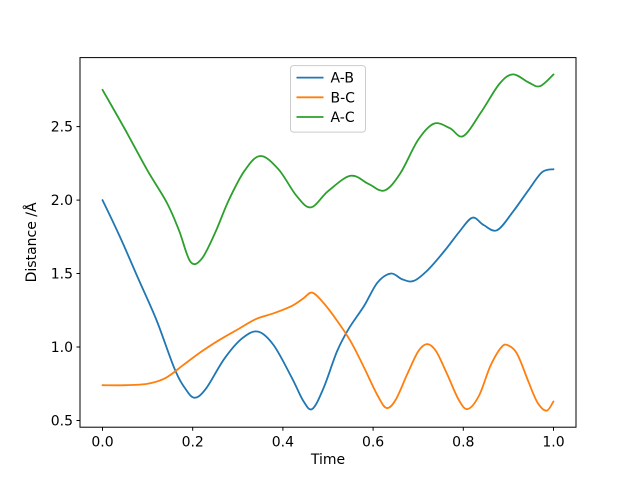 The image size is (640, 480). I want to click on legend-label-a-c: A-C, so click(343, 118).